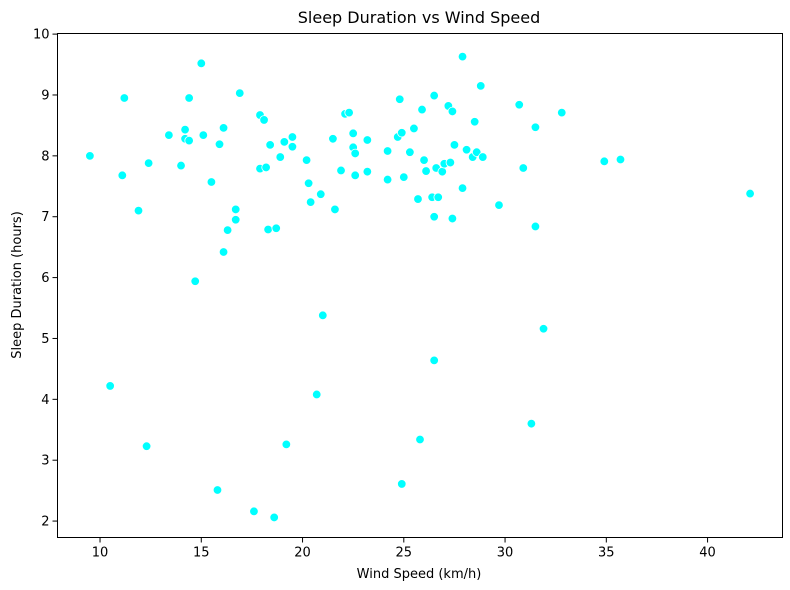 The height and width of the screenshot is (590, 790). Describe the element at coordinates (404, 553) in the screenshot. I see `x-tick-label: 25` at that location.